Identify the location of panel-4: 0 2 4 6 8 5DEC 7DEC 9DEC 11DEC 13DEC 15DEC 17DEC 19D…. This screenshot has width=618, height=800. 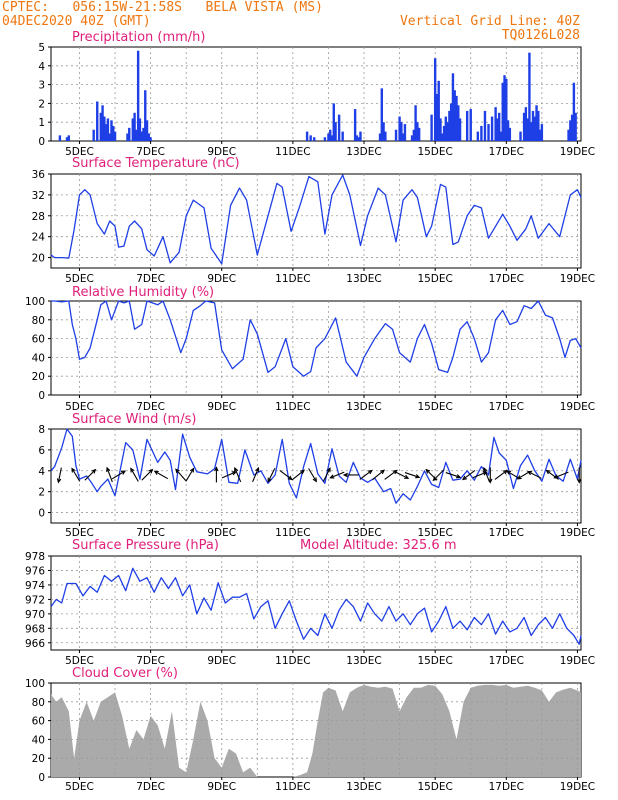
(316, 475).